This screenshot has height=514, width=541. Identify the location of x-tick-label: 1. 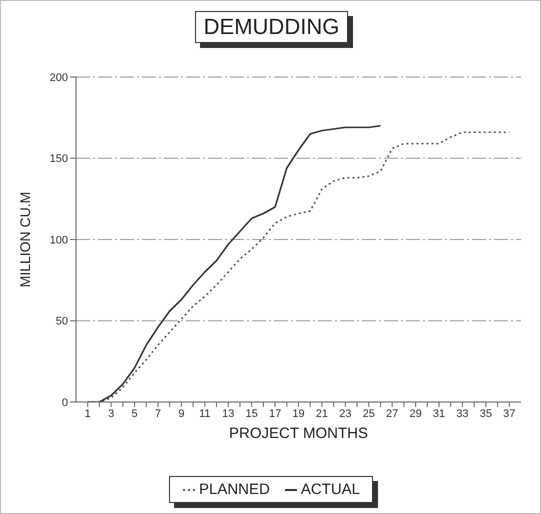
(87, 414).